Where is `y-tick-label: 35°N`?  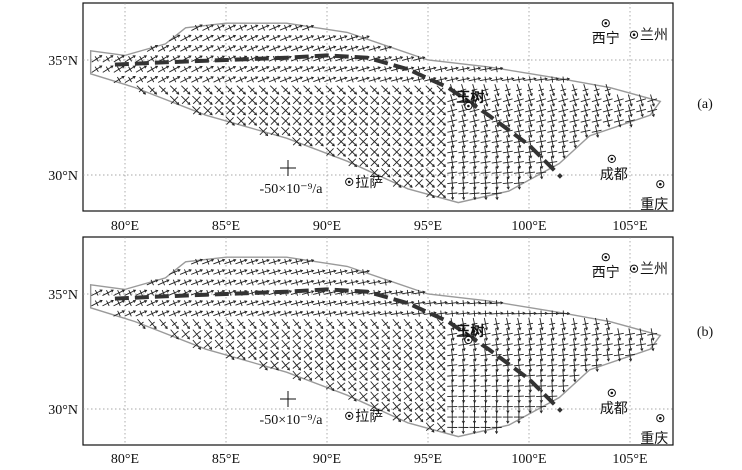 y-tick-label: 35°N is located at coordinates (63, 295).